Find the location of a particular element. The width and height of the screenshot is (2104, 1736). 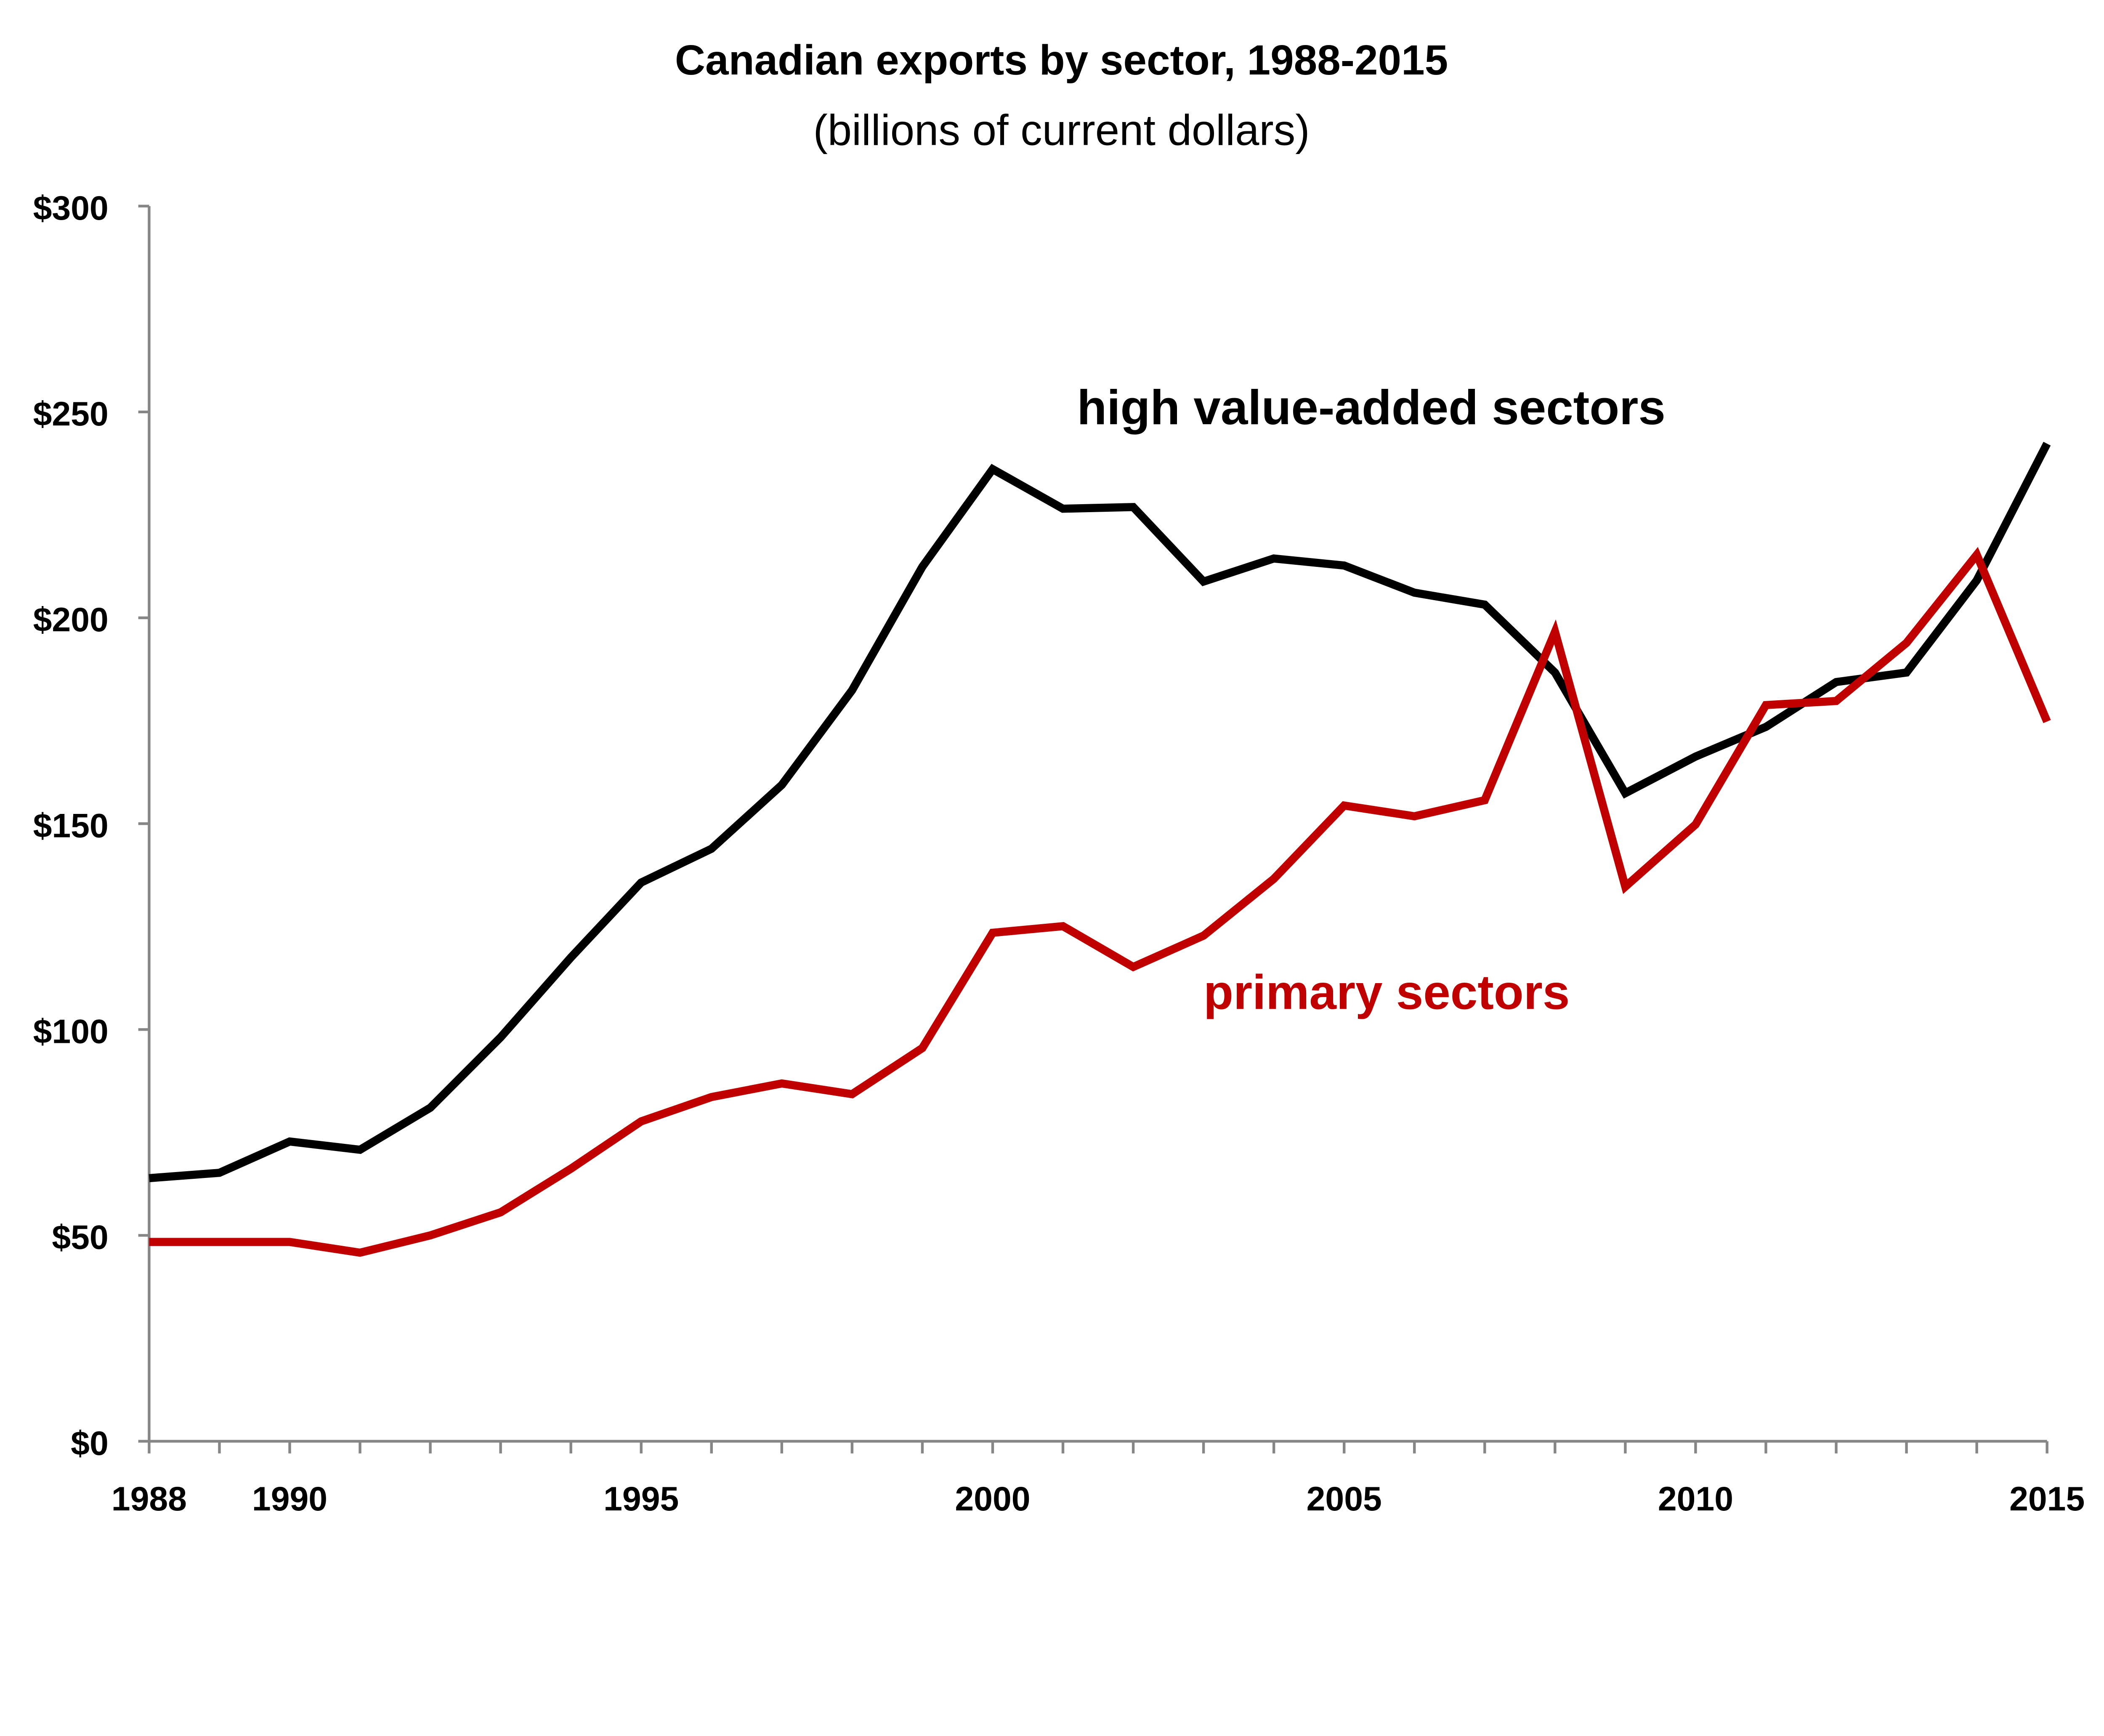

x-tick-label: 2005 is located at coordinates (1344, 1499).